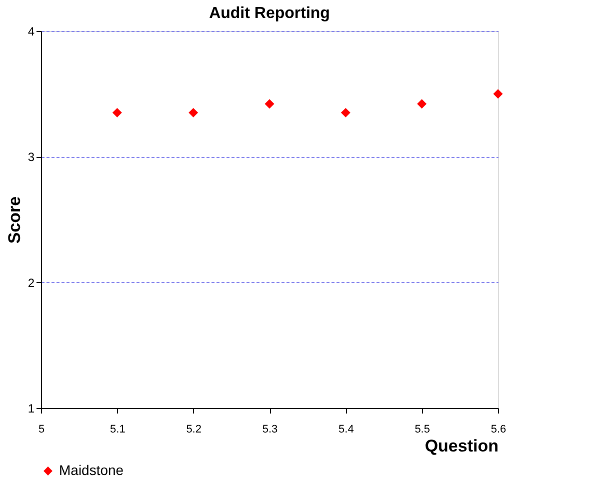  Describe the element at coordinates (14, 220) in the screenshot. I see `y-axis-title: Score` at that location.